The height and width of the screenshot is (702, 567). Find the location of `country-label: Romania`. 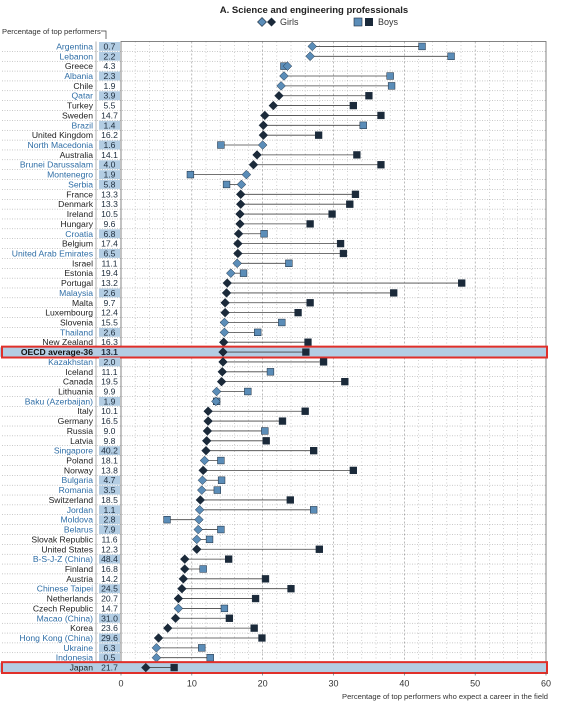

country-label: Romania is located at coordinates (76, 490).